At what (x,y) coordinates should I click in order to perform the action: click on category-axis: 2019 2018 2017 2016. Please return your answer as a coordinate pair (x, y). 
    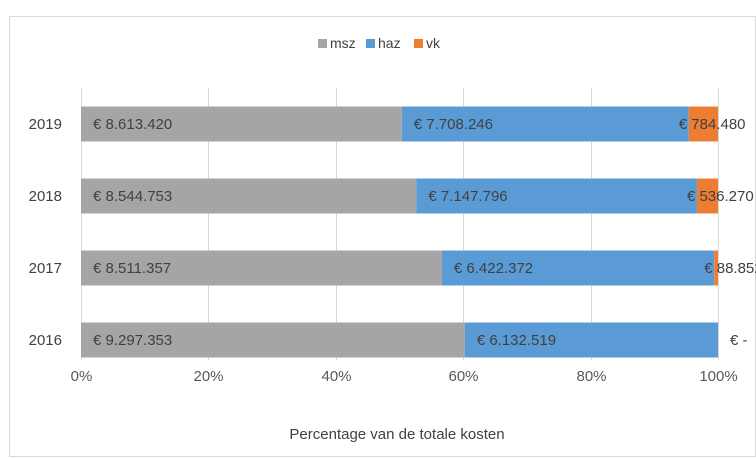
    Looking at the image, I should click on (45, 232).